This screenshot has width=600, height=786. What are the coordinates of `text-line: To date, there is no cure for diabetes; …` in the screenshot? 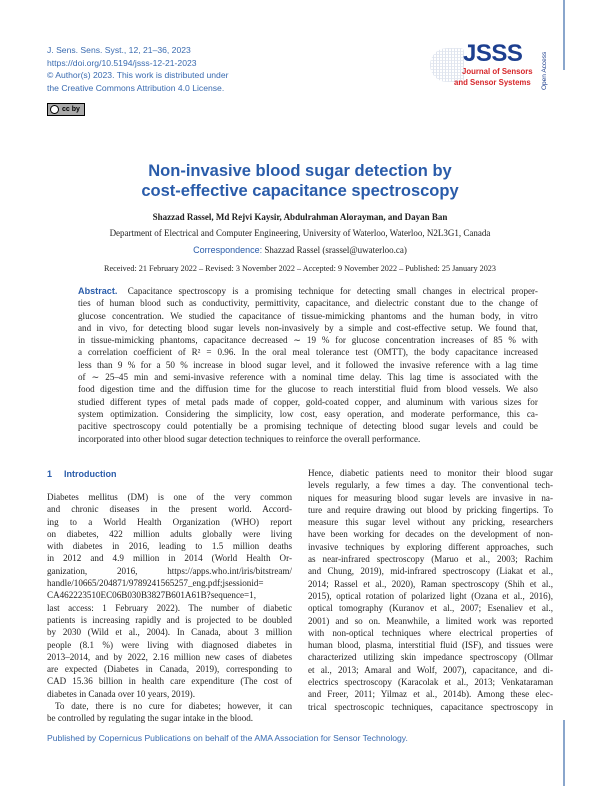 It's located at (173, 706).